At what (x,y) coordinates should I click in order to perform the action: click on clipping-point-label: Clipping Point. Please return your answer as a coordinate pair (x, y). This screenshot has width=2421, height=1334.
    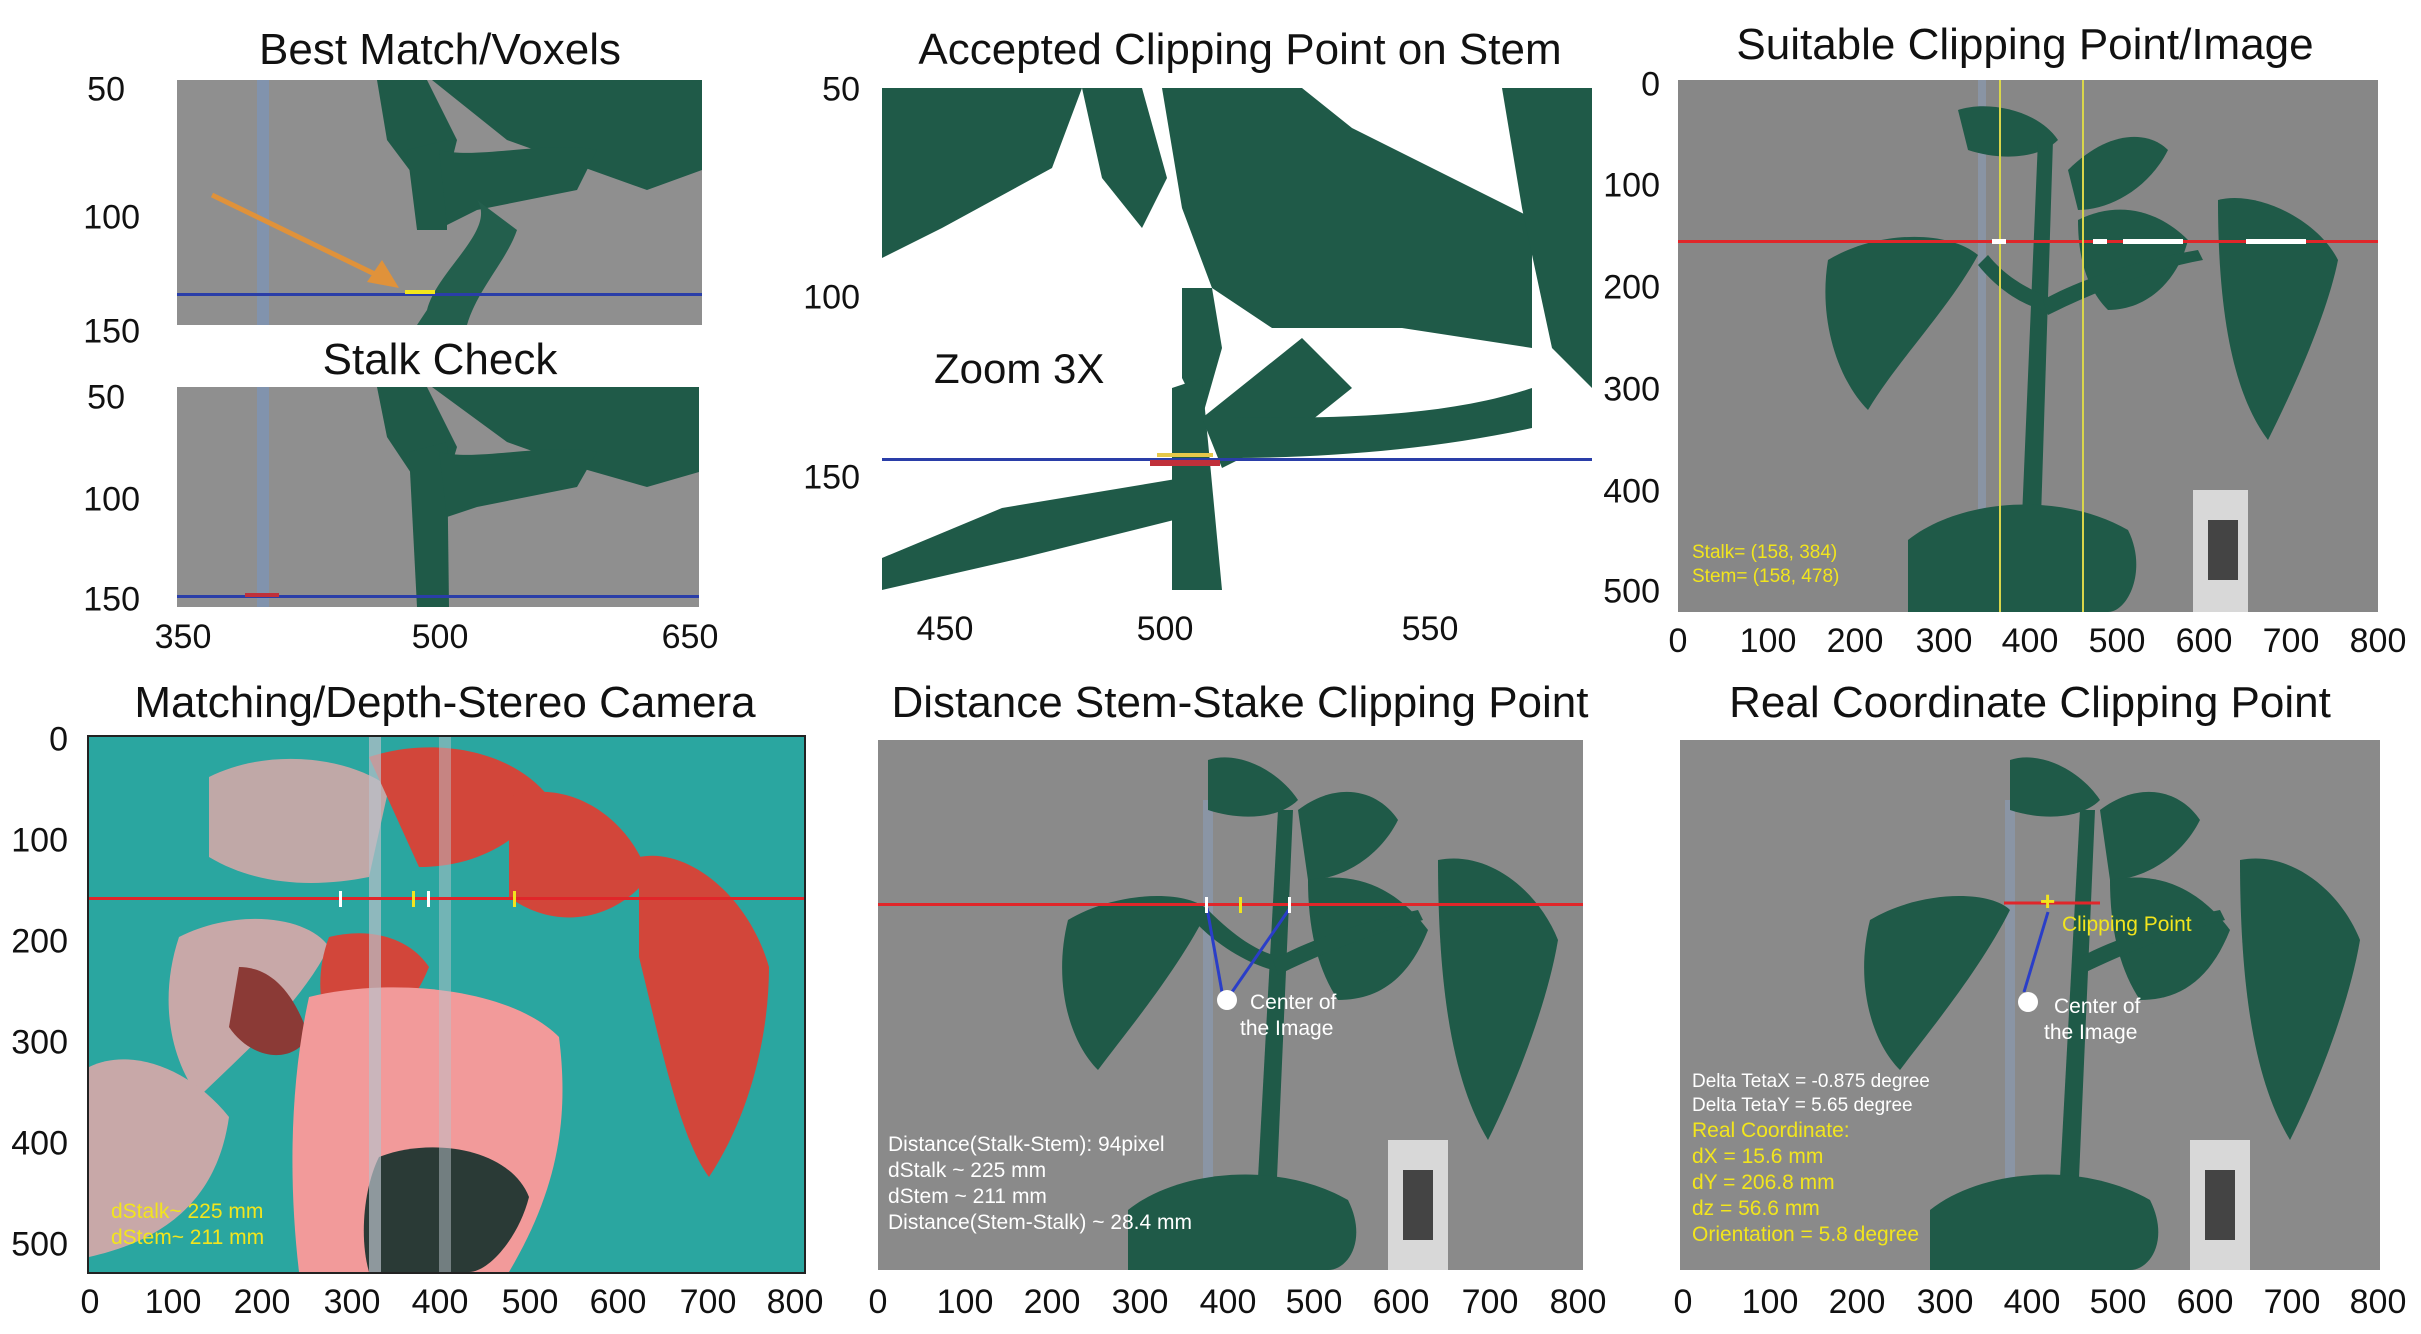
    Looking at the image, I should click on (2127, 924).